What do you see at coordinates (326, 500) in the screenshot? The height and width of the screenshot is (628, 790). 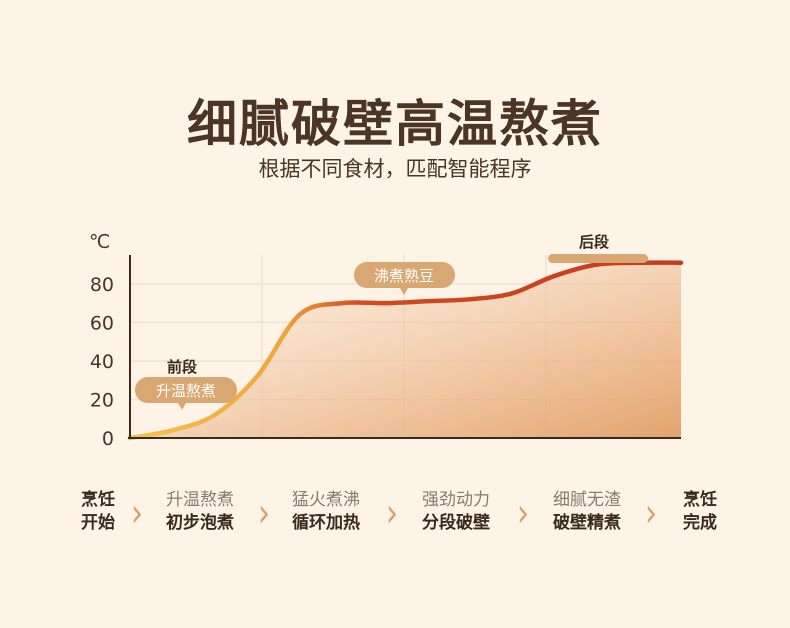 I see `step-boil-line1: 猛火煮沸` at bounding box center [326, 500].